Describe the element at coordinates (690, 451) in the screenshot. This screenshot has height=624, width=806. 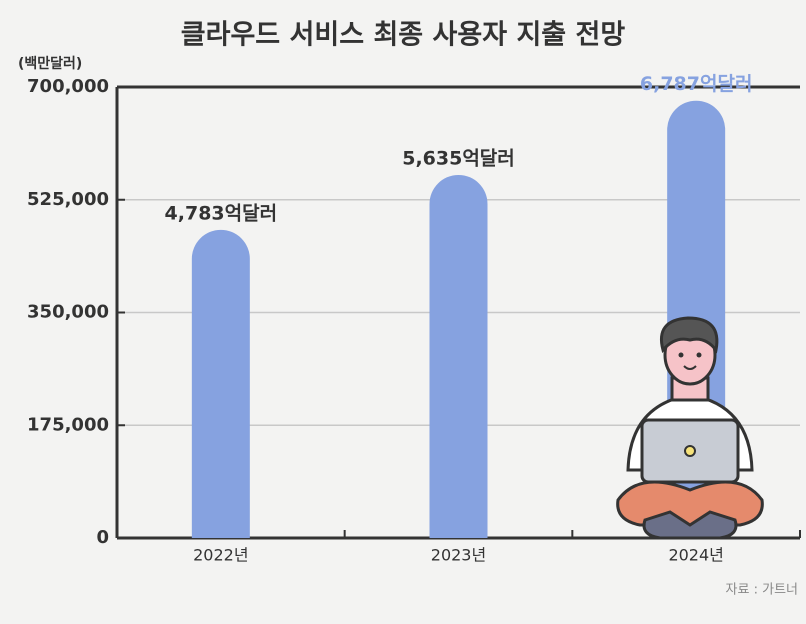
I see `laptop-logo` at that location.